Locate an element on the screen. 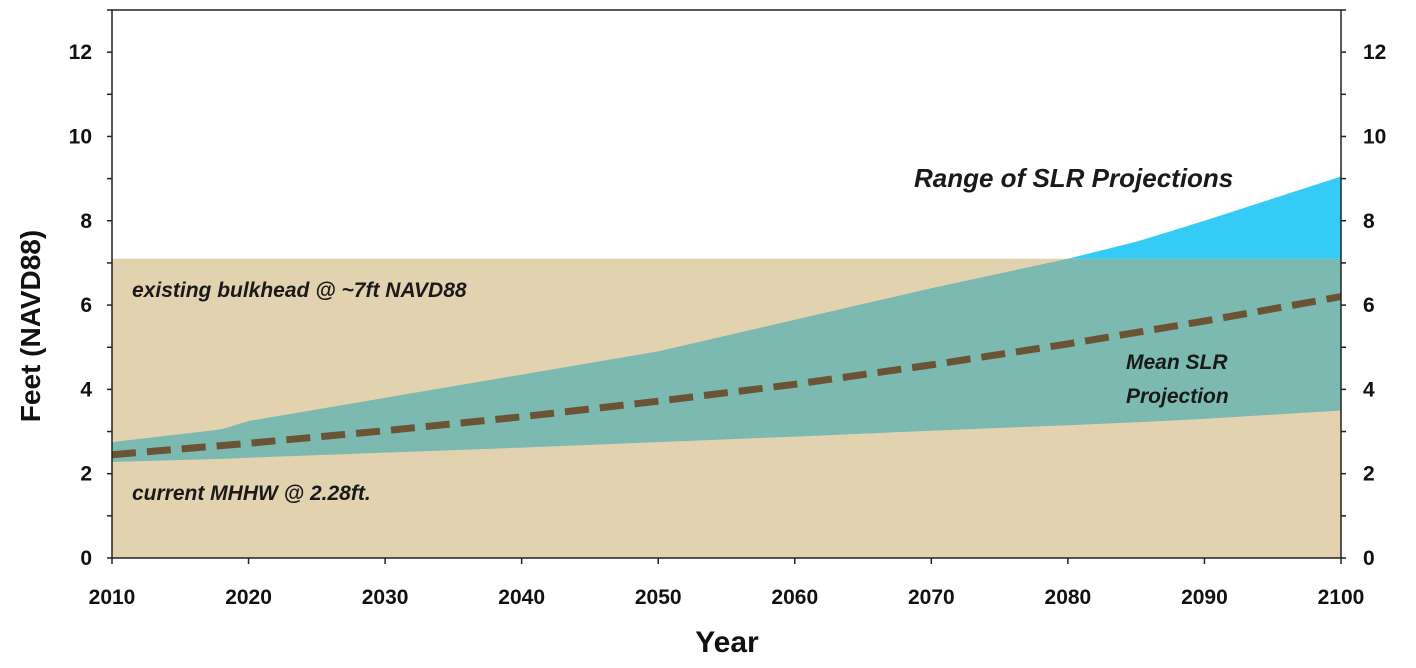  x-tick-label: 2030 is located at coordinates (385, 597).